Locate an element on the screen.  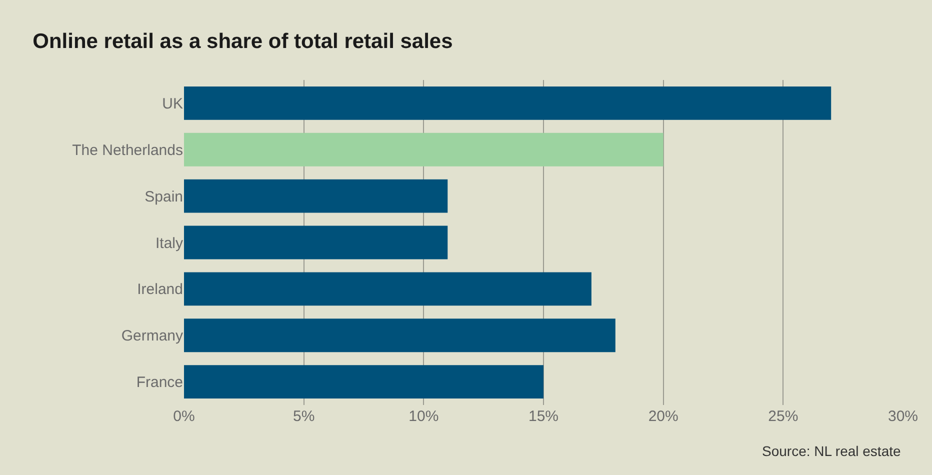
y-tick-label: UK is located at coordinates (172, 103).